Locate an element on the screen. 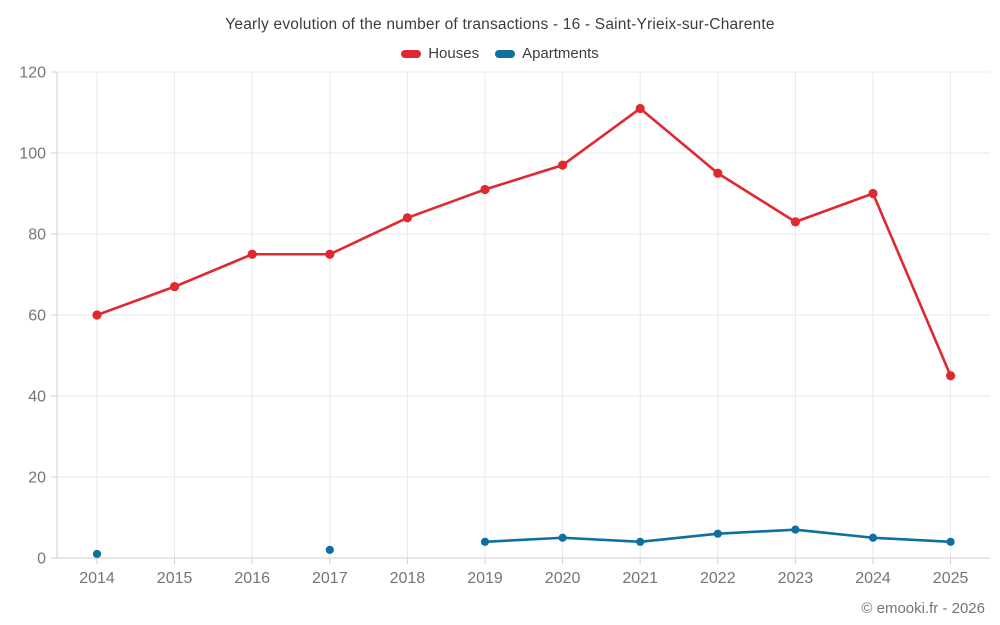 This screenshot has height=625, width=1000. houses-point-2017 is located at coordinates (330, 254).